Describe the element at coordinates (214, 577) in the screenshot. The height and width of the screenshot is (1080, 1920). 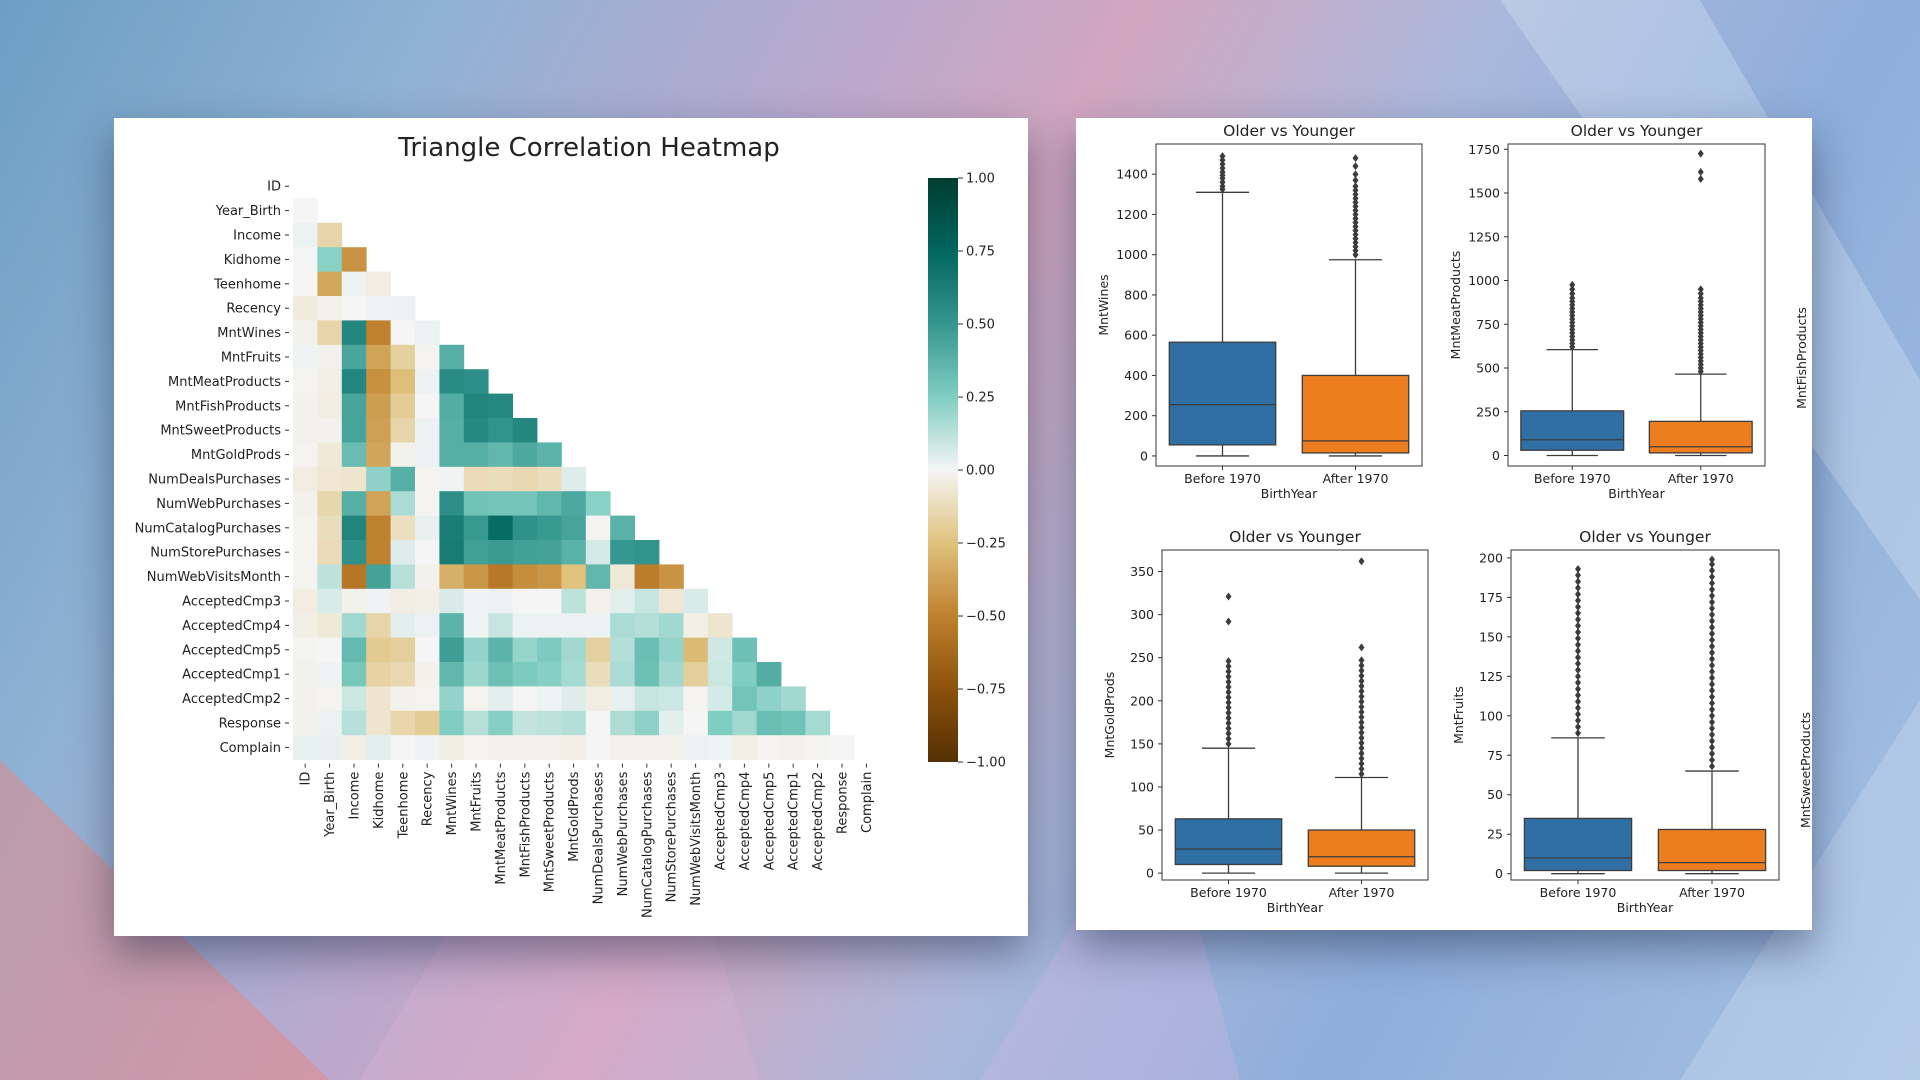
I see `heatmap-row-label: NumWebVisitsMonth` at that location.